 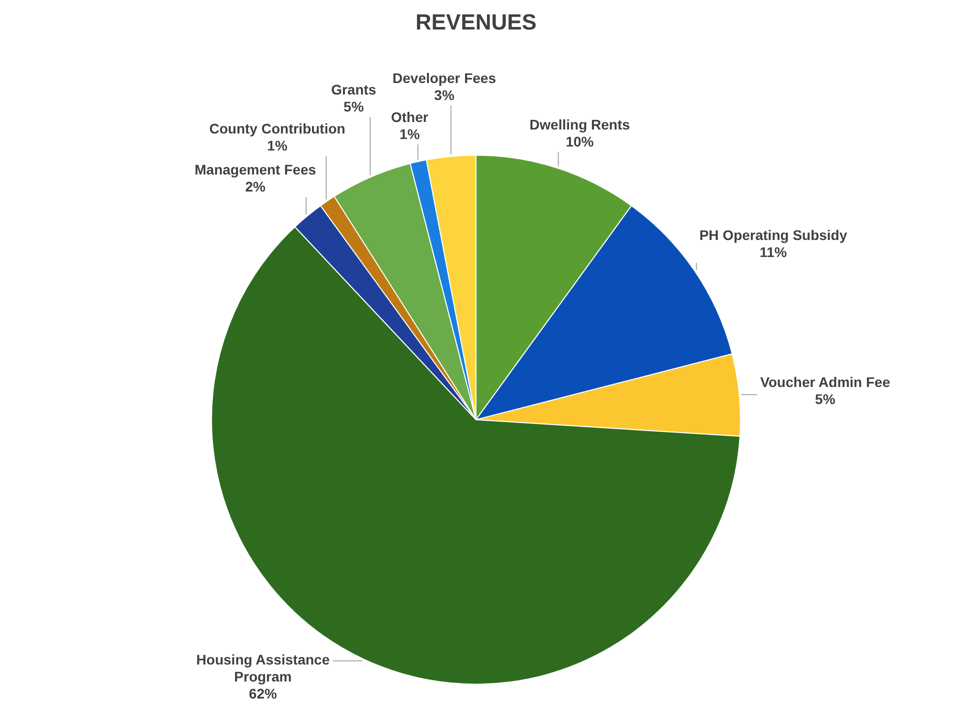 I want to click on slice-label: Voucher Admin Fee, so click(x=825, y=382).